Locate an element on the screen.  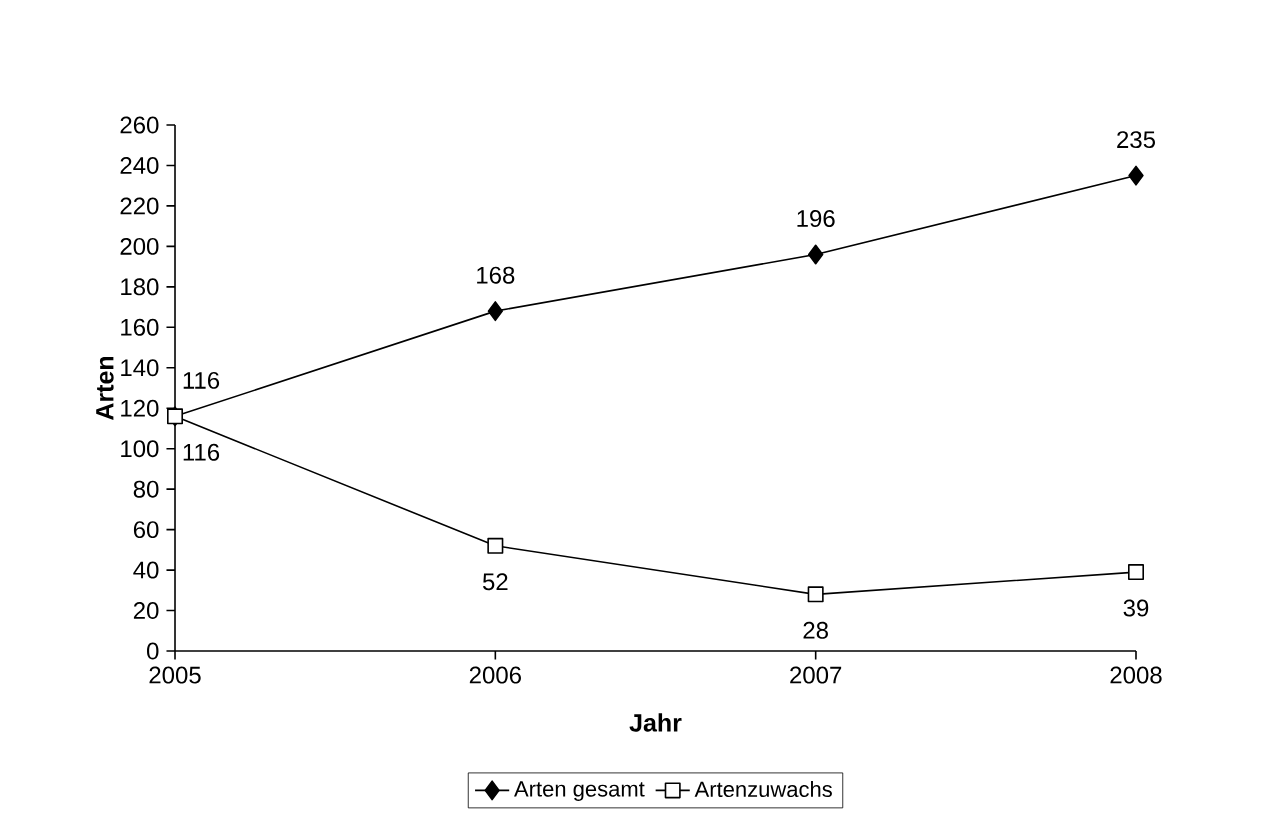
y-tick-label: 100 is located at coordinates (140, 449).